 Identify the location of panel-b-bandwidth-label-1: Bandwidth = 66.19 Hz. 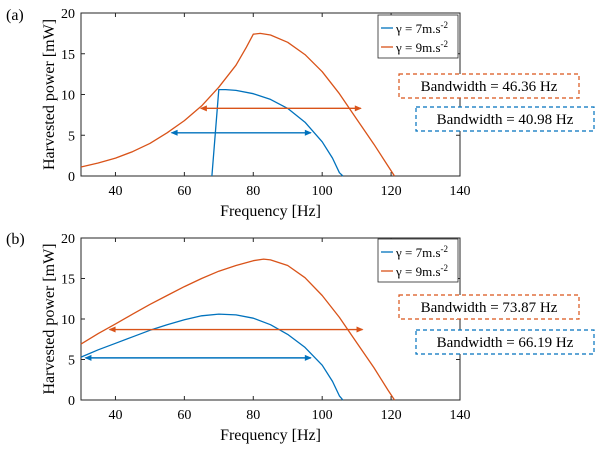
(505, 343).